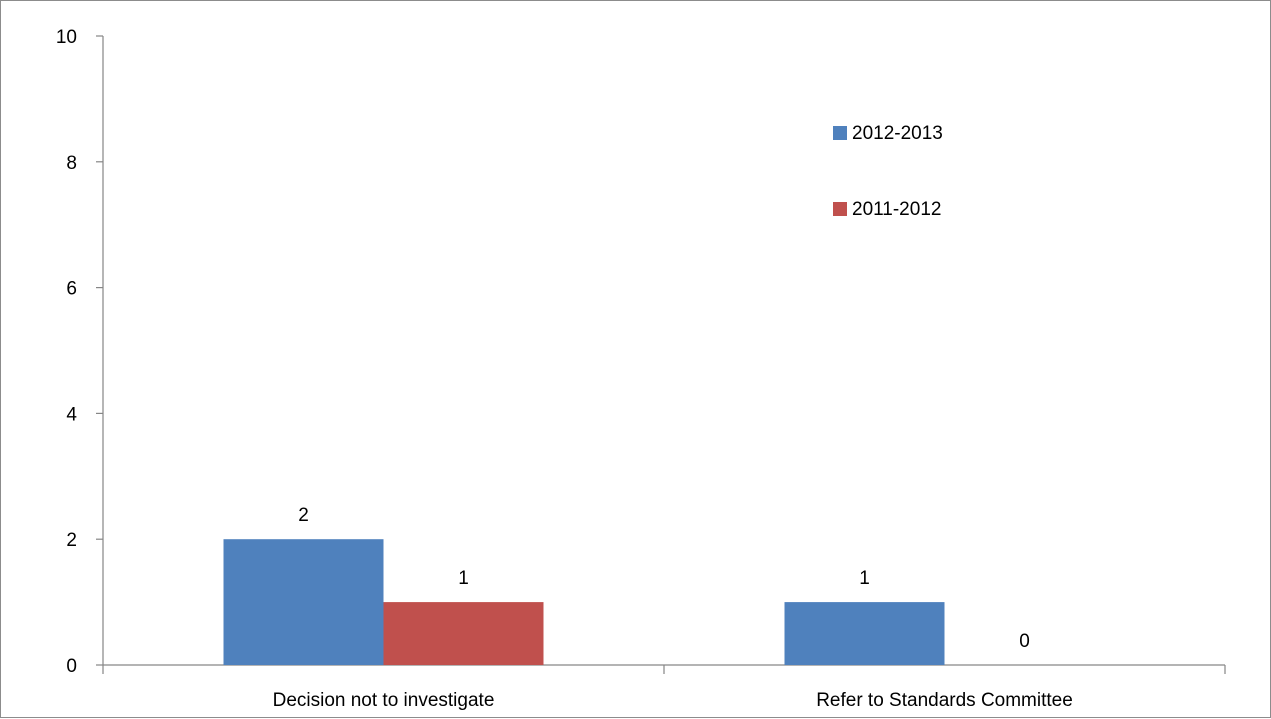 This screenshot has width=1271, height=719. What do you see at coordinates (71, 540) in the screenshot?
I see `y-tick-label: 2` at bounding box center [71, 540].